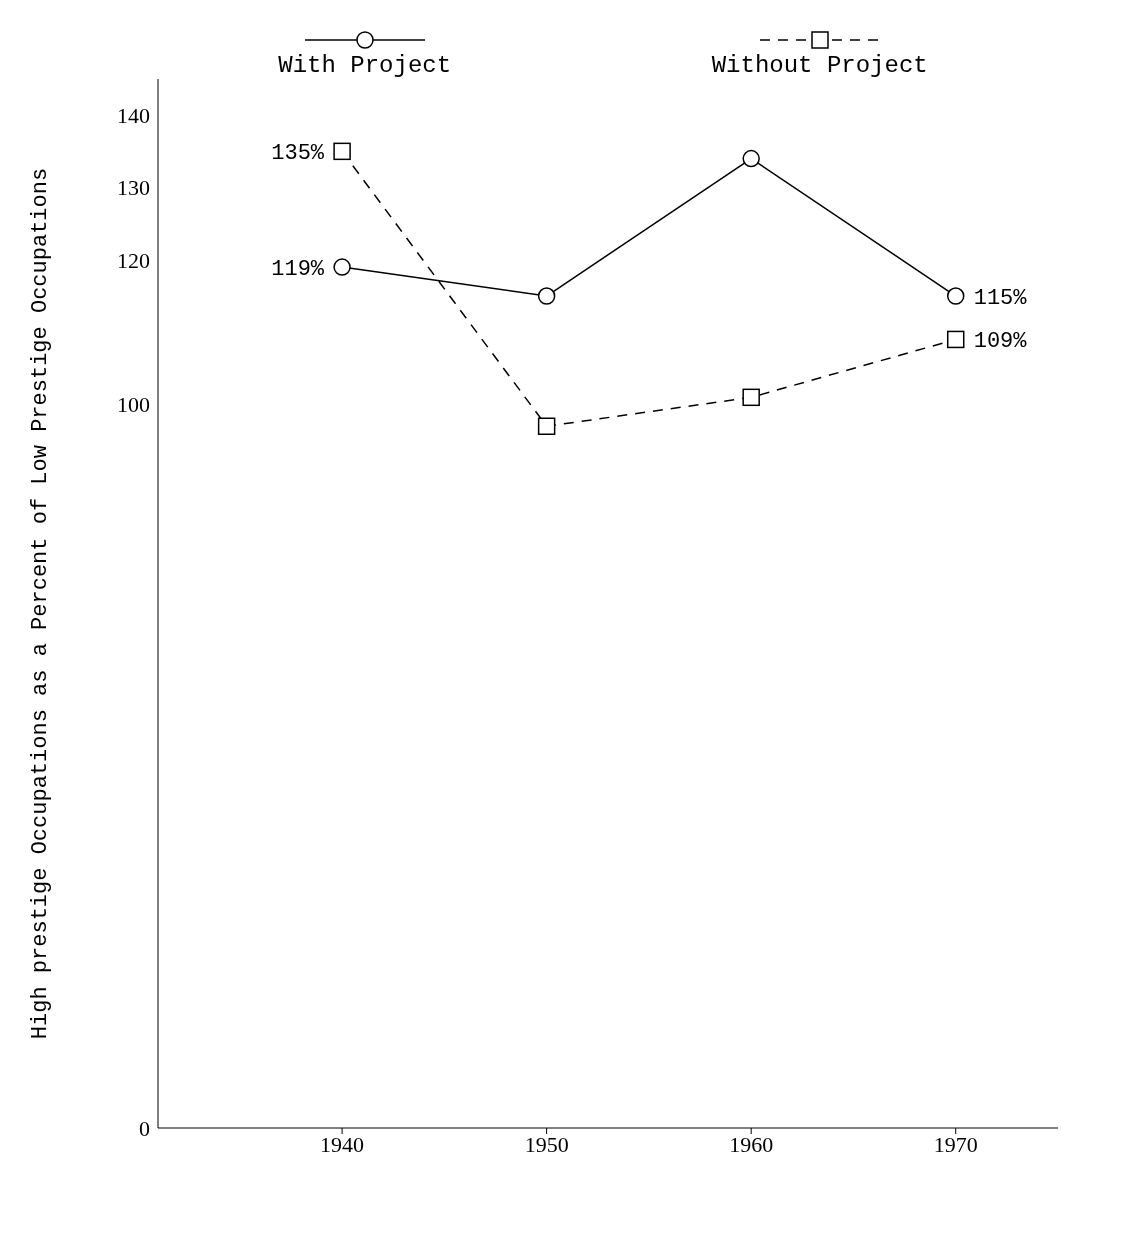 This screenshot has height=1234, width=1139. Describe the element at coordinates (342, 1144) in the screenshot. I see `x-tick-label: 1940` at that location.